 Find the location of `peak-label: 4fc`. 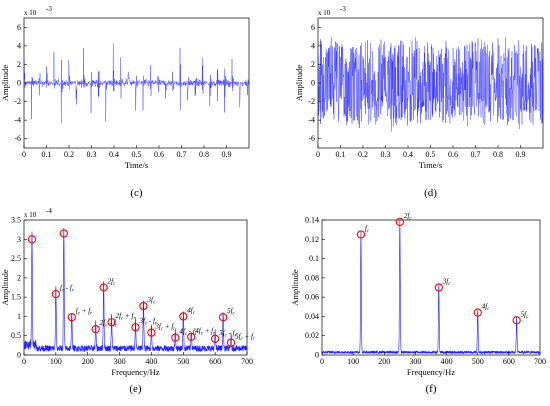

peak-label: 4fc is located at coordinates (191, 311).